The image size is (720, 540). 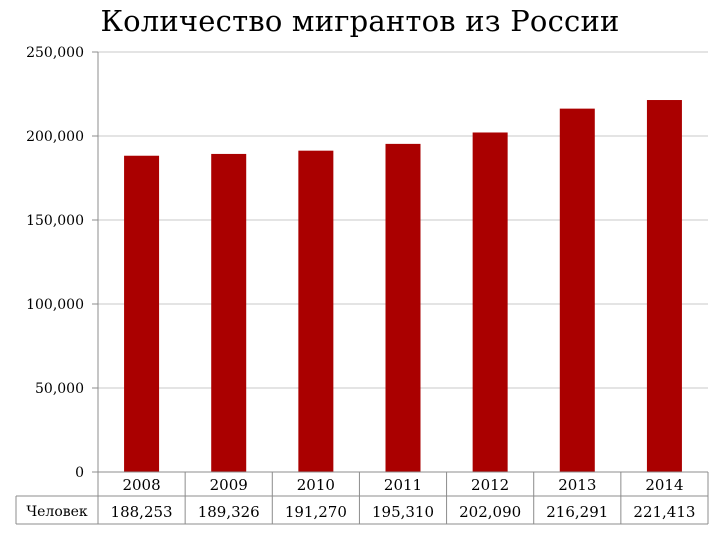 What do you see at coordinates (664, 485) in the screenshot?
I see `x-category-label: 2014` at bounding box center [664, 485].